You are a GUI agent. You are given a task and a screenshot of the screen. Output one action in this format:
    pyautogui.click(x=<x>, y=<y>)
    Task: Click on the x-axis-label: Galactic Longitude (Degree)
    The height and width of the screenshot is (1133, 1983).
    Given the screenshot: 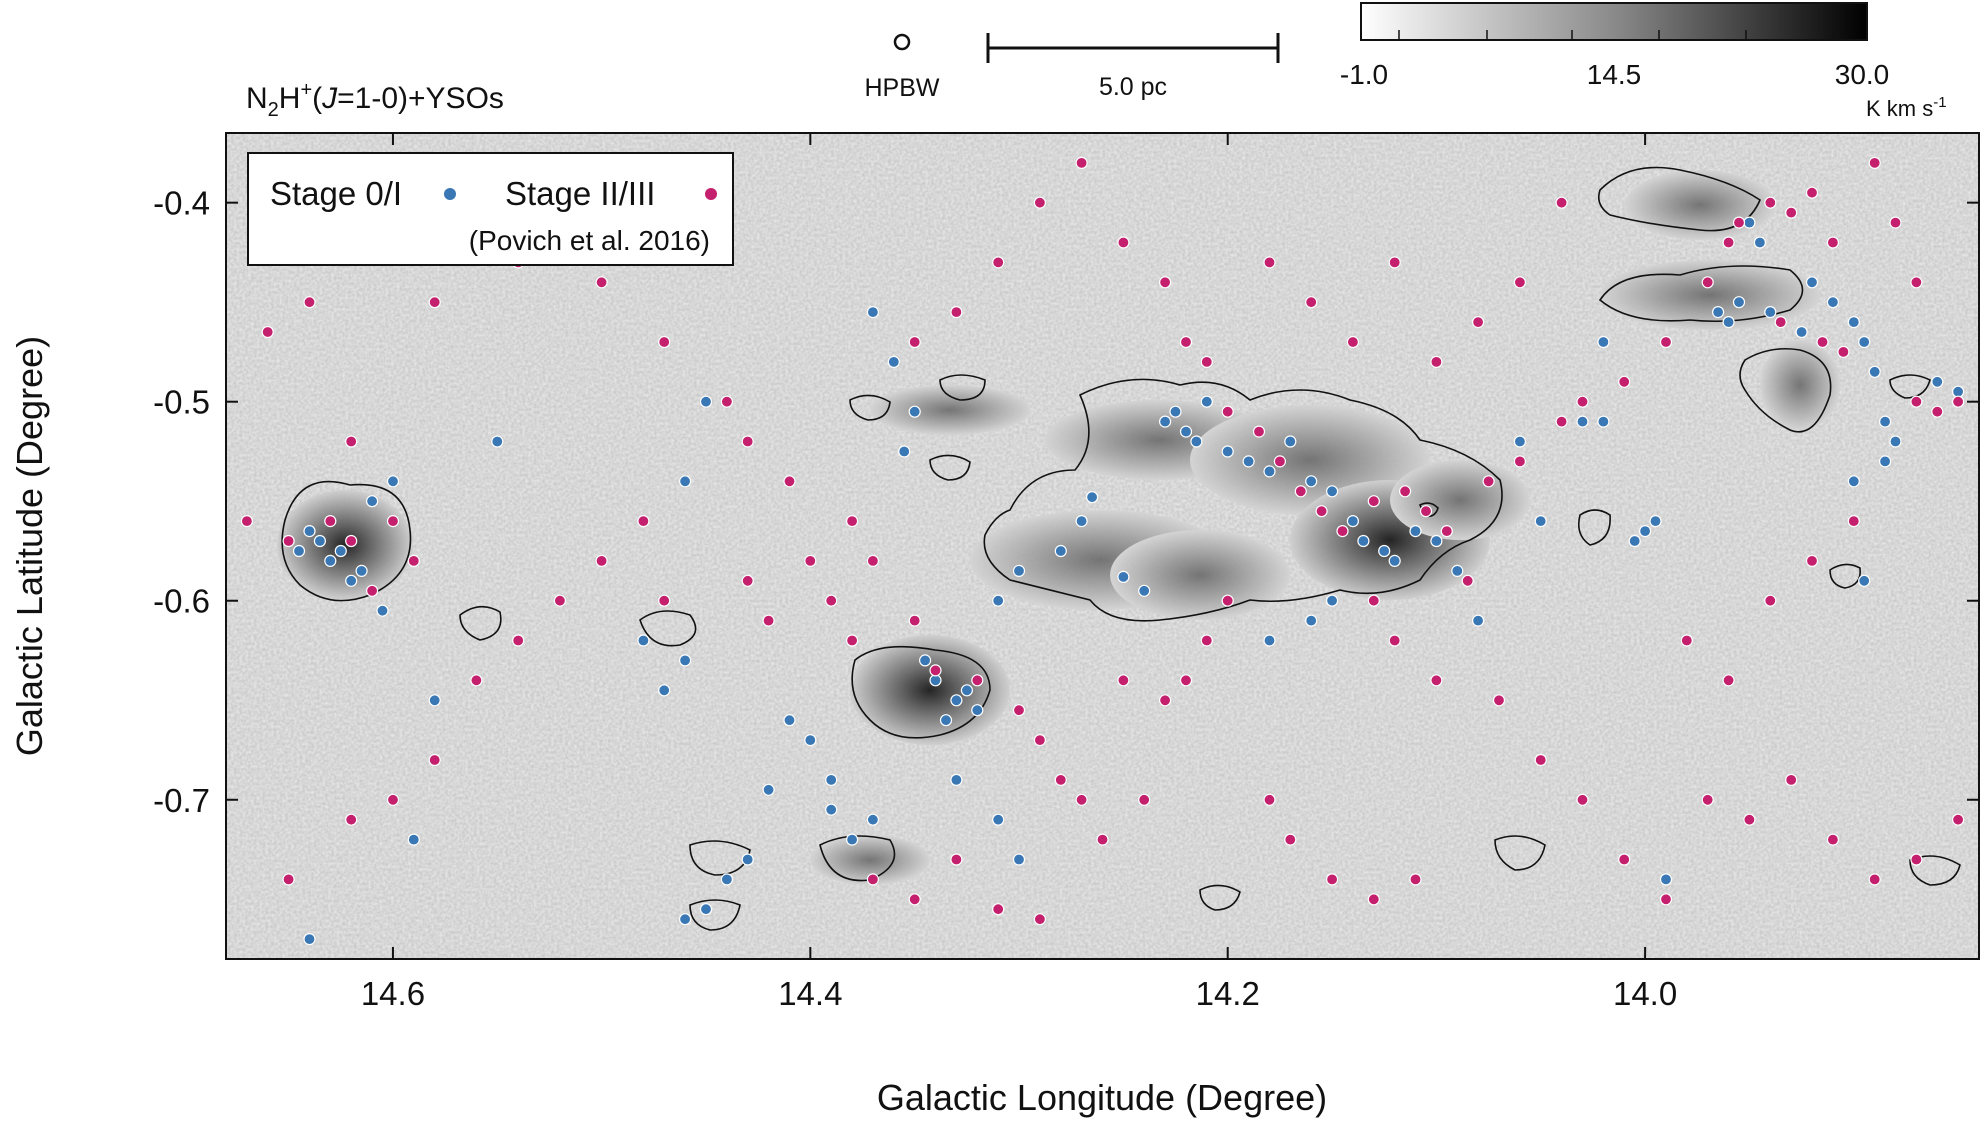 What is the action you would take?
    pyautogui.click(x=1102, y=1097)
    